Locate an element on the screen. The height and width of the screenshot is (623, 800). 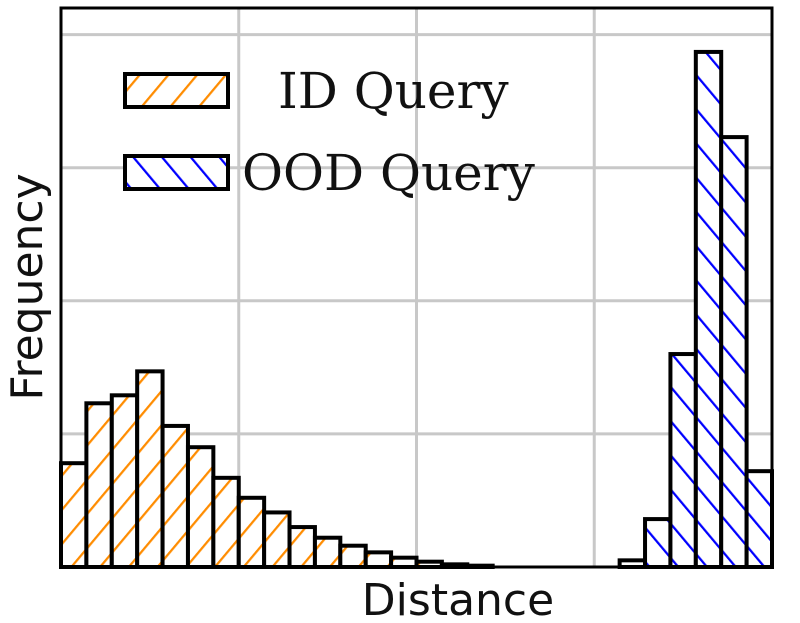
legend-swatch-id is located at coordinates (176, 90).